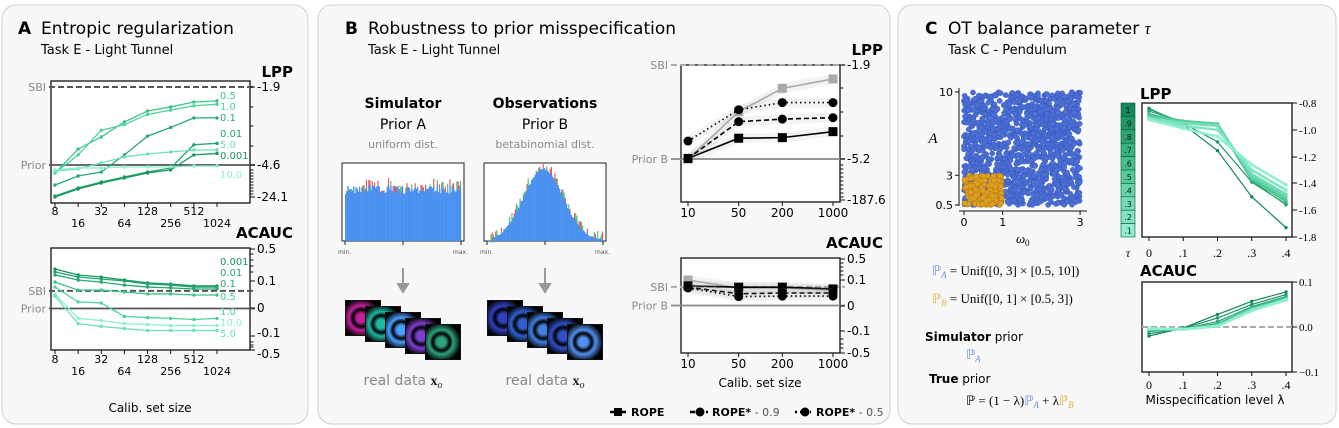 The image size is (1339, 428). I want to click on x-tick-label: 1000, so click(833, 213).